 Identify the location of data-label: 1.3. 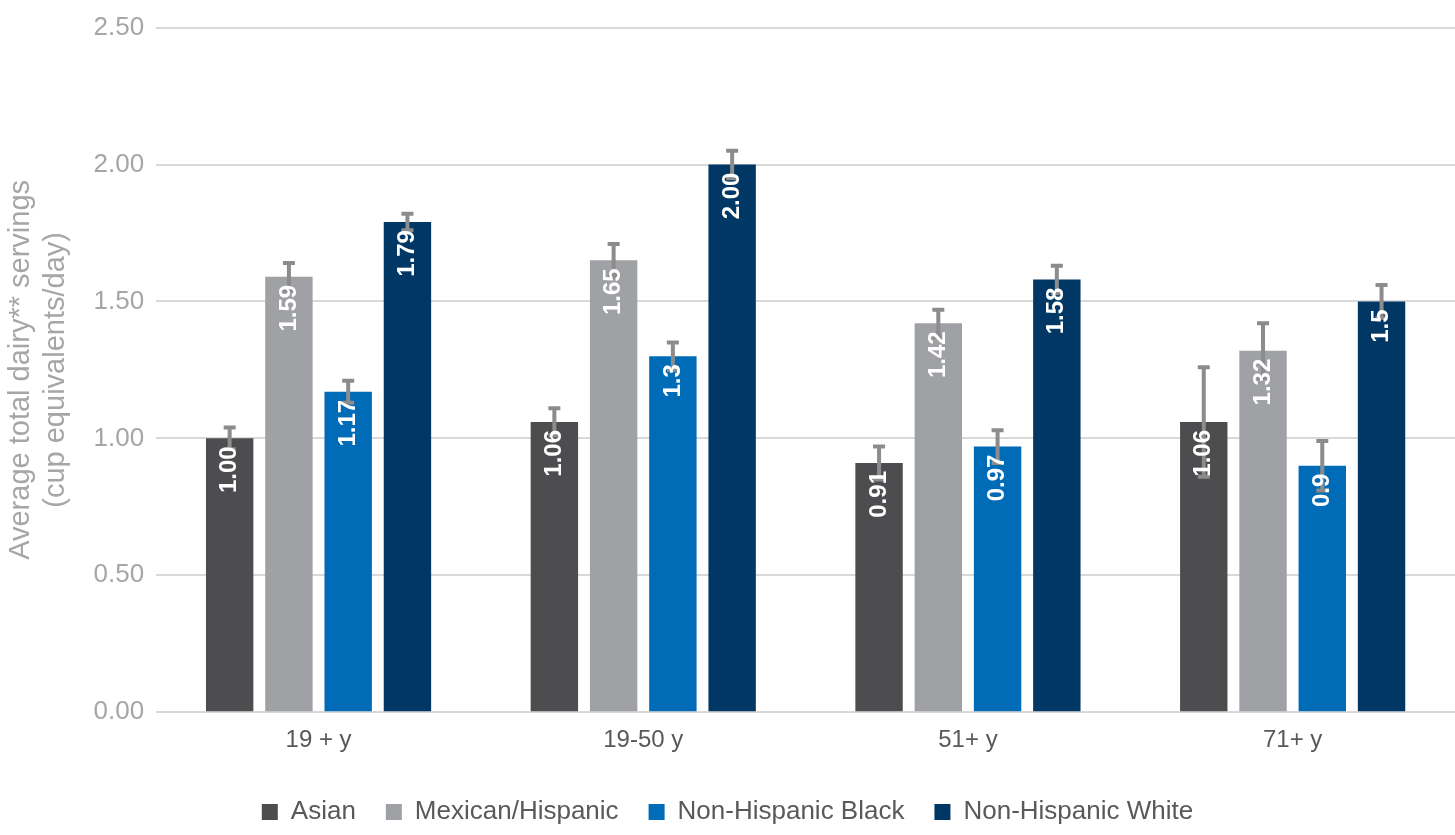
(671, 381).